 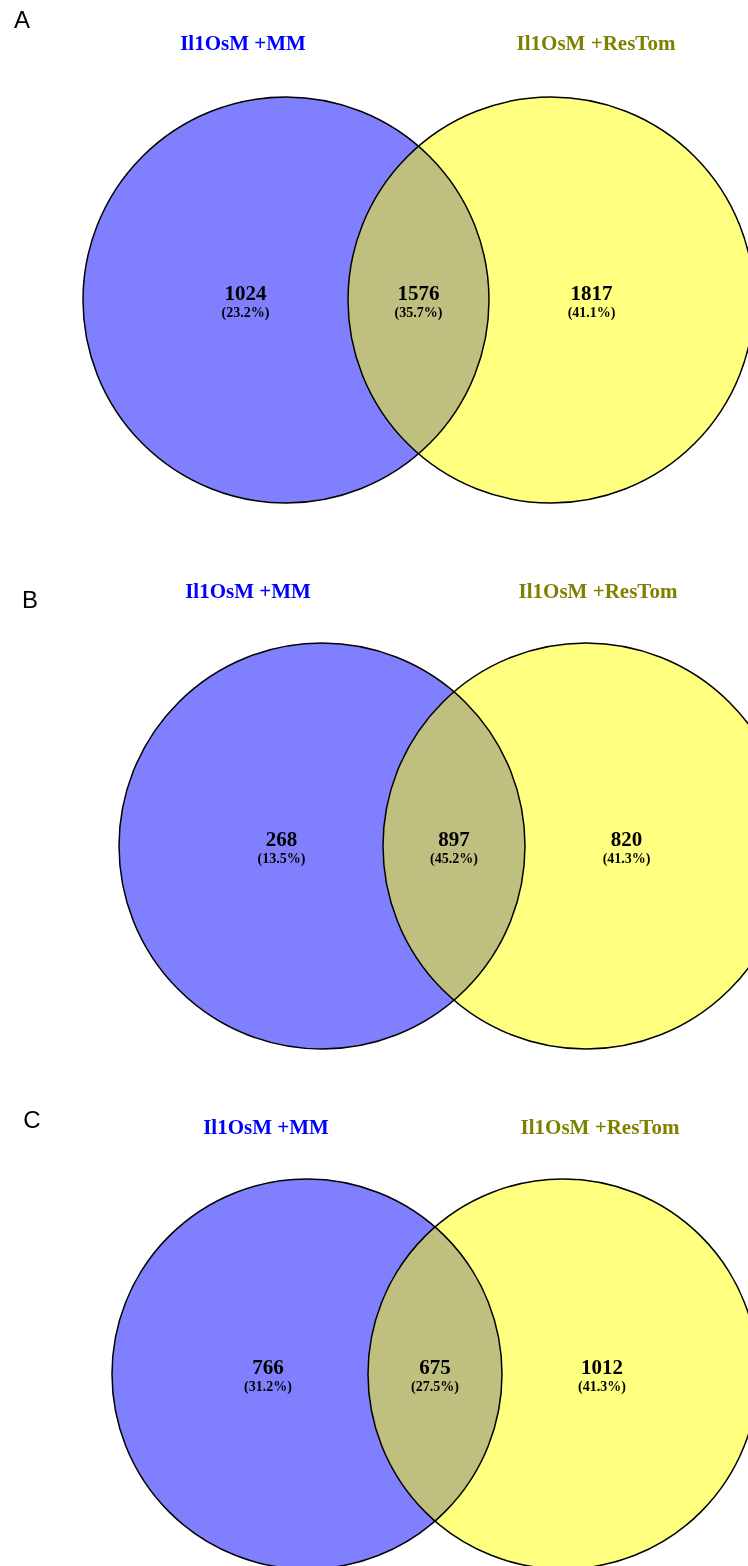 What do you see at coordinates (418, 313) in the screenshot?
I see `text: (35.7%)` at bounding box center [418, 313].